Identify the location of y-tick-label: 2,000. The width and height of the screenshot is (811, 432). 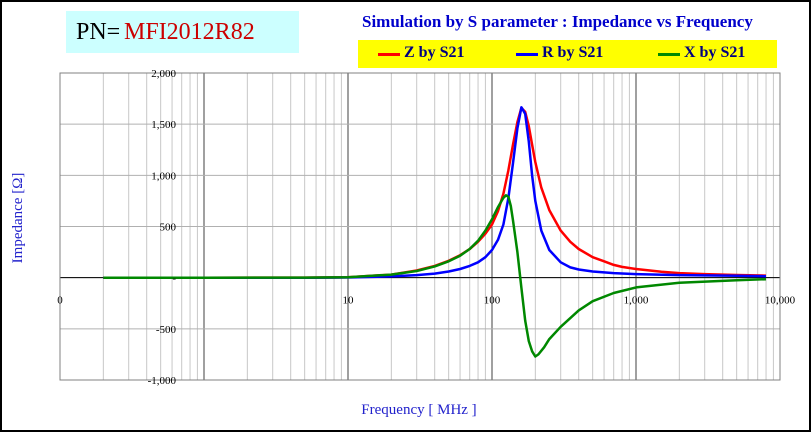
(163, 74).